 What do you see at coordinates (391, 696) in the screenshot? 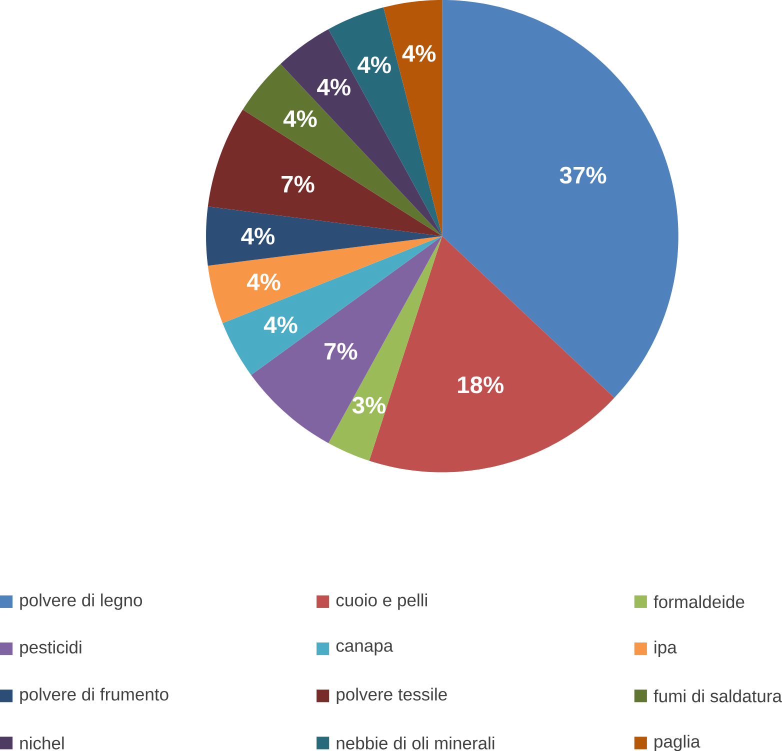
I see `legend-label: polvere tessile` at bounding box center [391, 696].